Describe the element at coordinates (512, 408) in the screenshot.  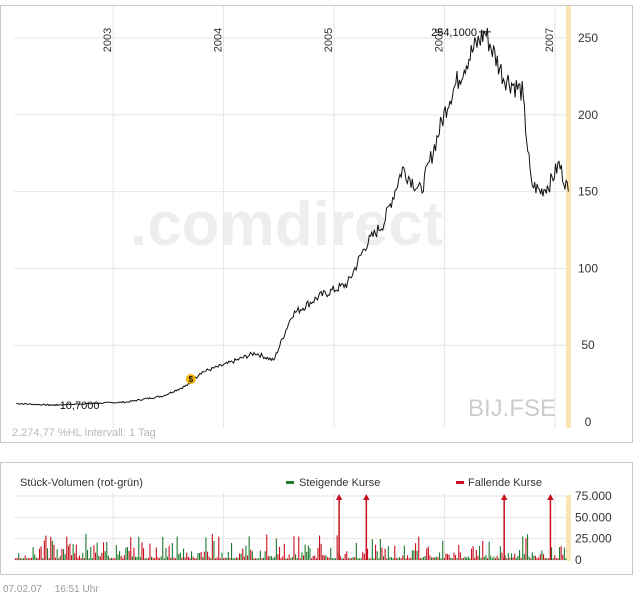
I see `symbol-label: BIJ.FSE` at that location.